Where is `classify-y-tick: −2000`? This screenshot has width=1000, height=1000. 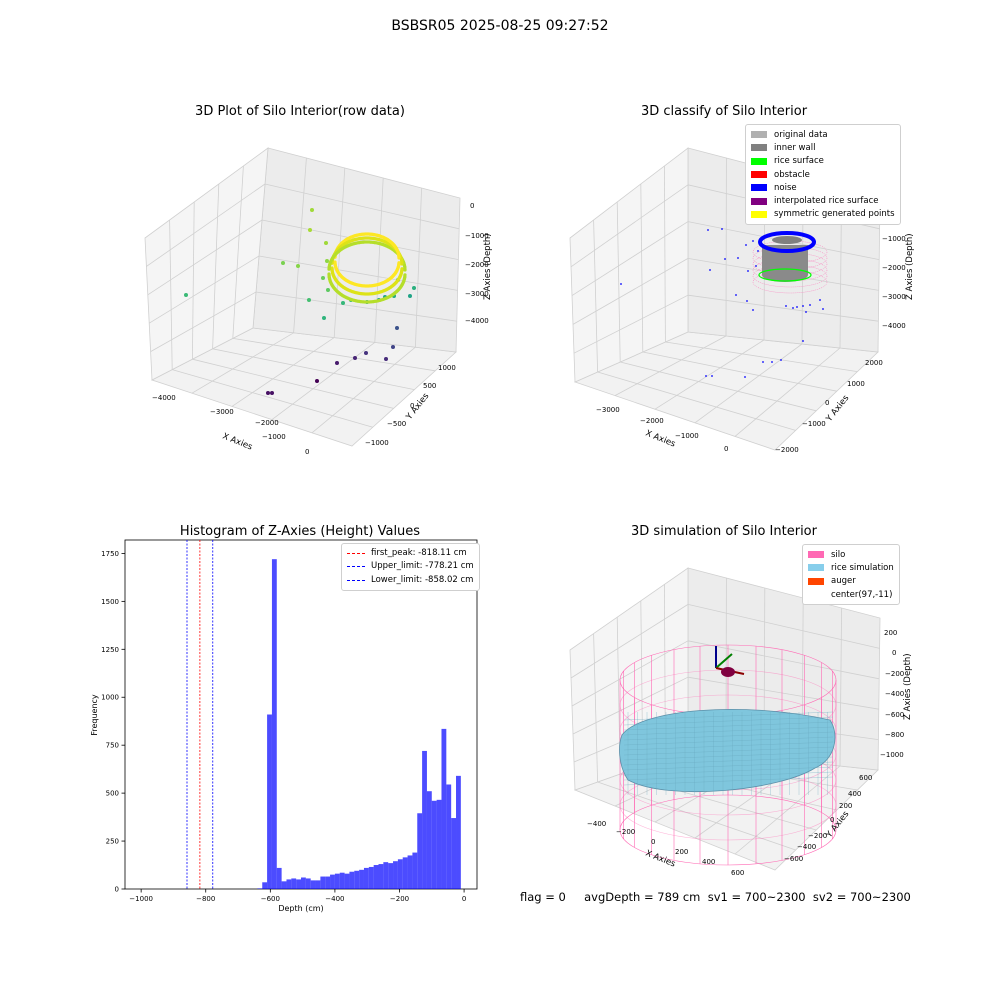 classify-y-tick: −2000 is located at coordinates (787, 450).